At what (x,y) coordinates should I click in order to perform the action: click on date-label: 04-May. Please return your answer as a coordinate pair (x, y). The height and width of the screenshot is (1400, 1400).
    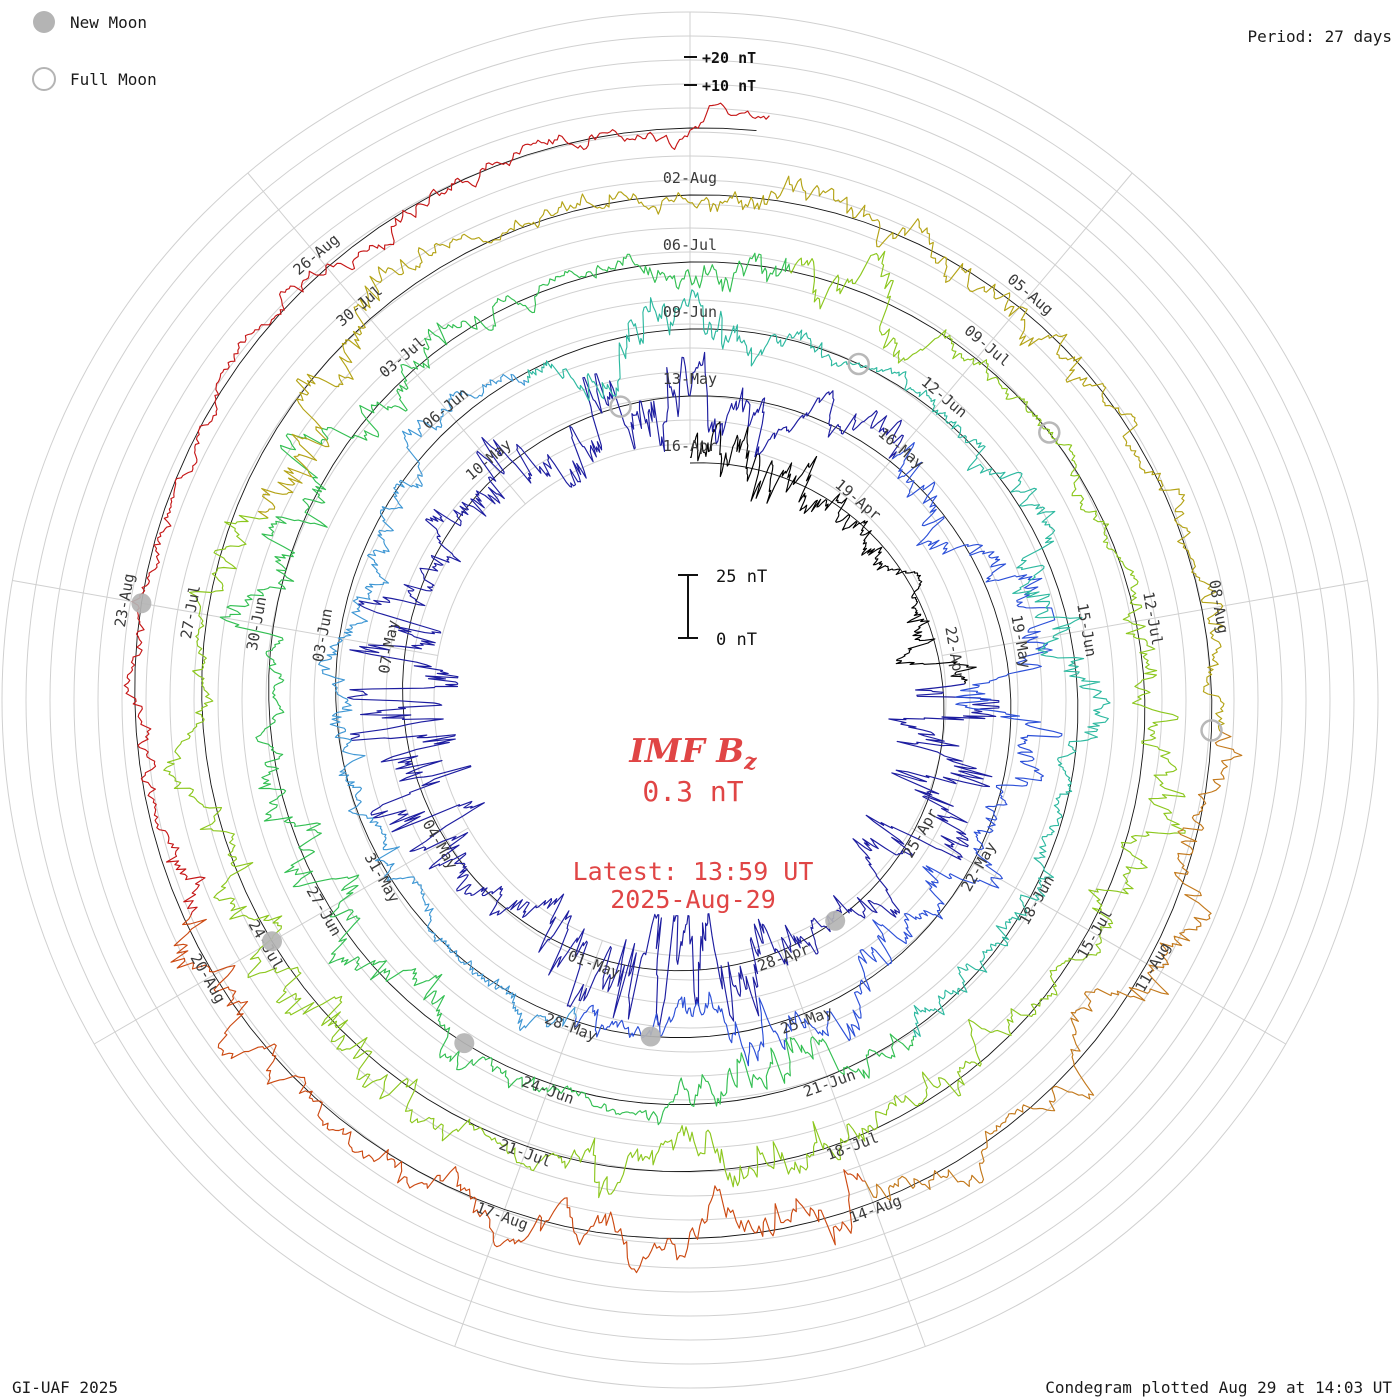
    Looking at the image, I should click on (440, 844).